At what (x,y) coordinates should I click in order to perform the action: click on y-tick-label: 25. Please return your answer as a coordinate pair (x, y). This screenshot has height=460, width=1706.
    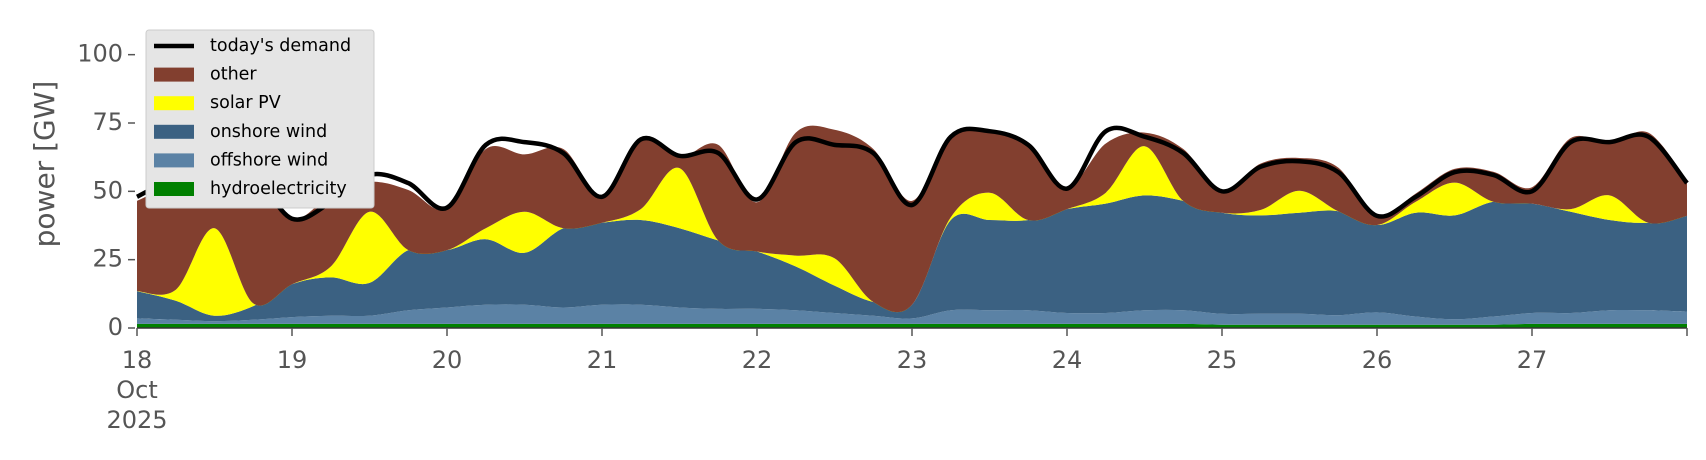
    Looking at the image, I should click on (107, 259).